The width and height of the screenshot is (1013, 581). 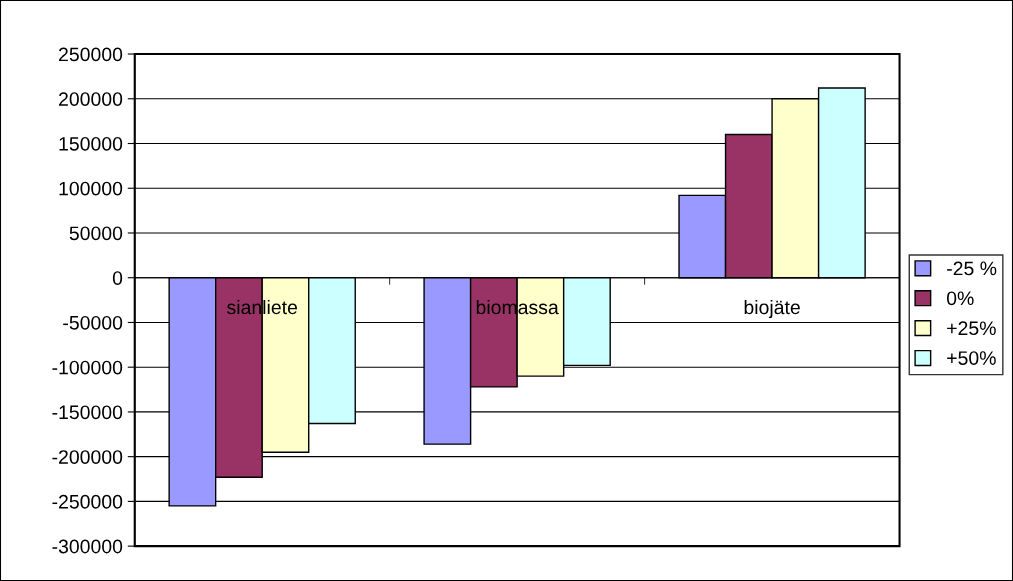 What do you see at coordinates (91, 143) in the screenshot?
I see `y-tick-label: 150000` at bounding box center [91, 143].